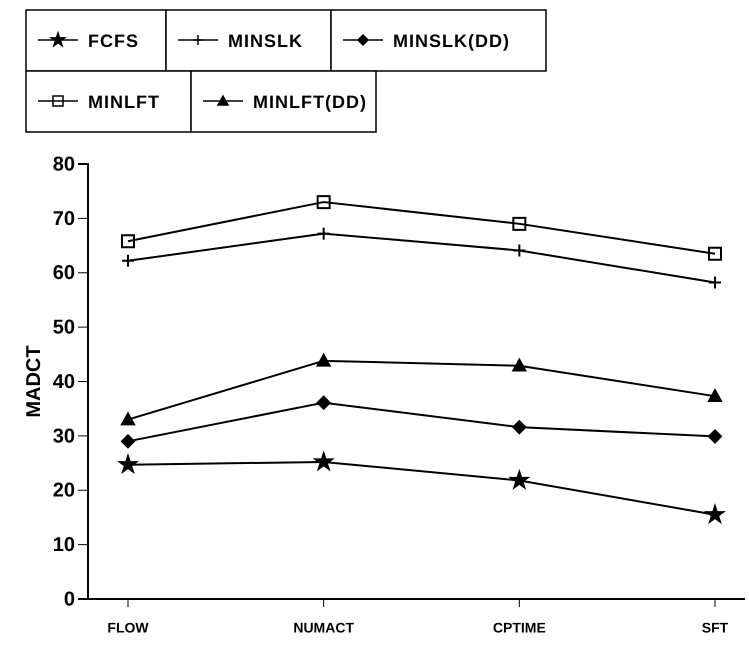 This screenshot has width=749, height=650. Describe the element at coordinates (63, 545) in the screenshot. I see `y-tick-label: 10` at that location.